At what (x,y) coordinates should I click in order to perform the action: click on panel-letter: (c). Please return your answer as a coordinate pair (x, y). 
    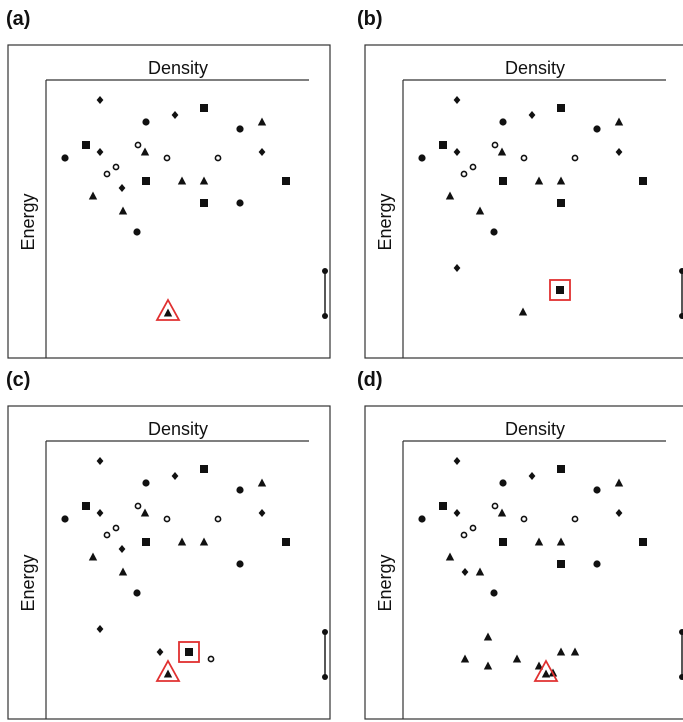
    Looking at the image, I should click on (18, 380).